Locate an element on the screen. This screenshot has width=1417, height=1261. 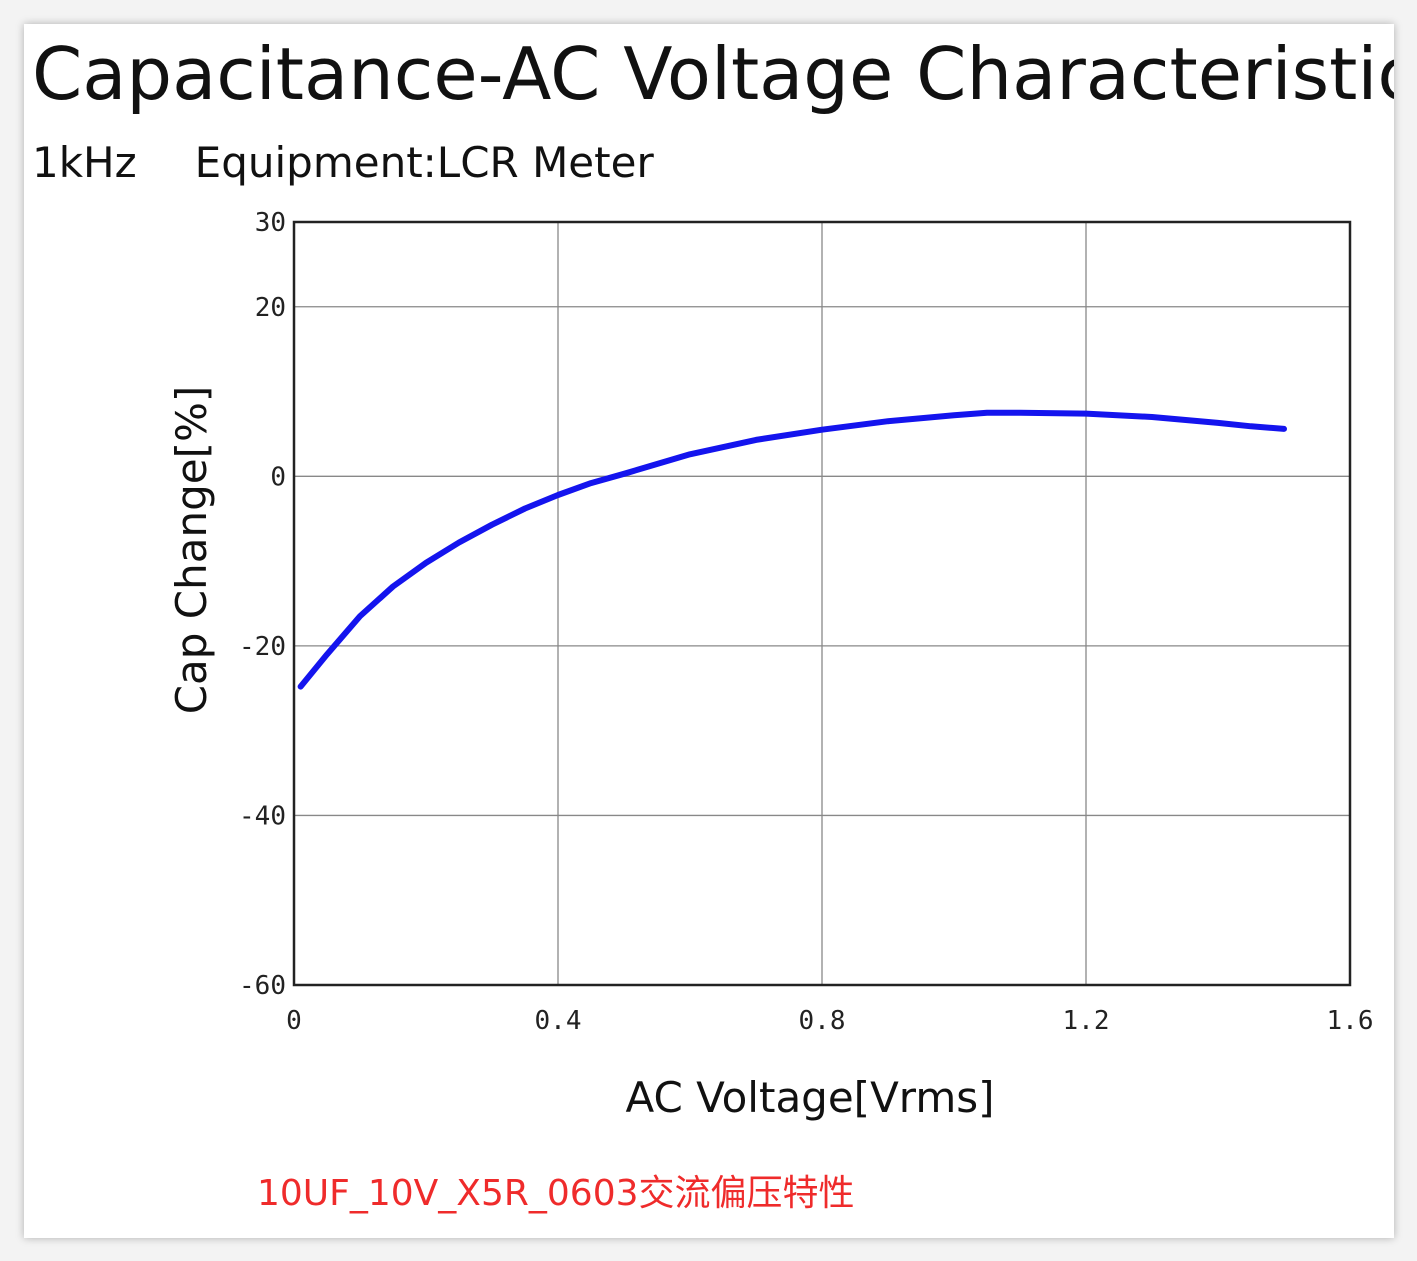
x-tick-label: 0.8 is located at coordinates (822, 1021).